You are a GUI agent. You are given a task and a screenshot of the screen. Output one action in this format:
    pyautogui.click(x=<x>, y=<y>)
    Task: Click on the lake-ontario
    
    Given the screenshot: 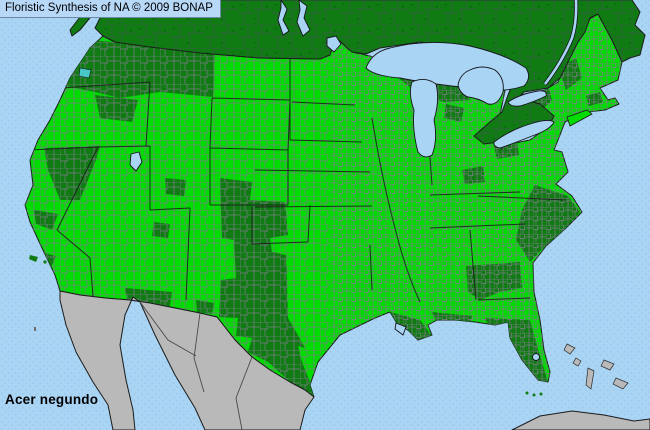 What is the action you would take?
    pyautogui.click(x=527, y=98)
    